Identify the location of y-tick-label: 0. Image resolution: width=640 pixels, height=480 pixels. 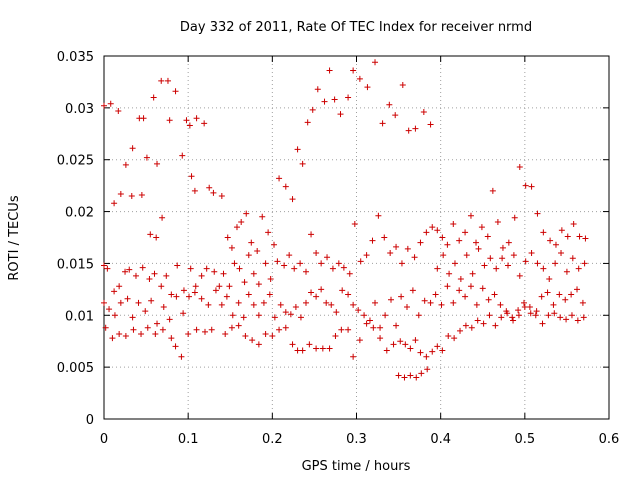
(90, 420).